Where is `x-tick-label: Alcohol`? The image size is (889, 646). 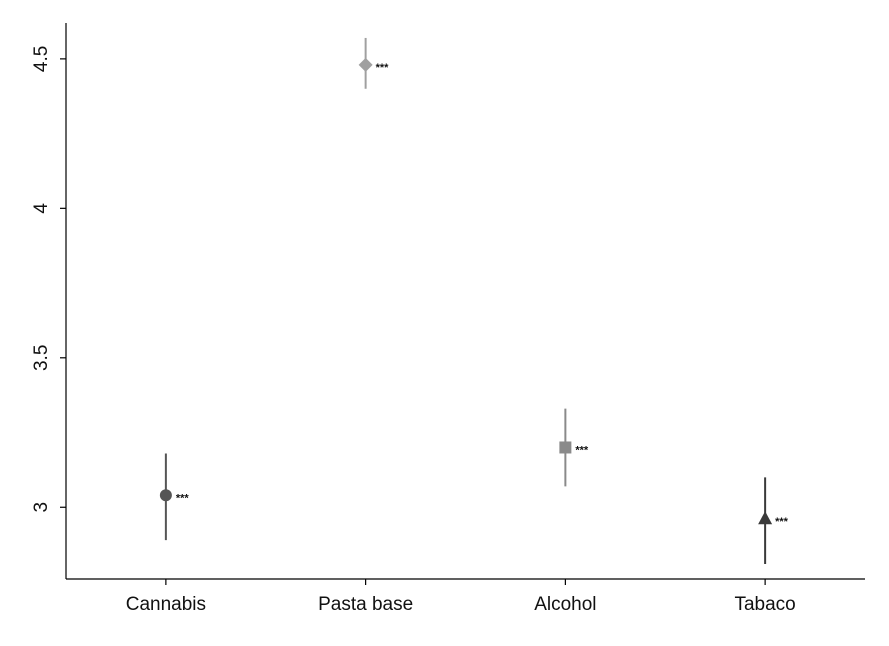 x-tick-label: Alcohol is located at coordinates (565, 604).